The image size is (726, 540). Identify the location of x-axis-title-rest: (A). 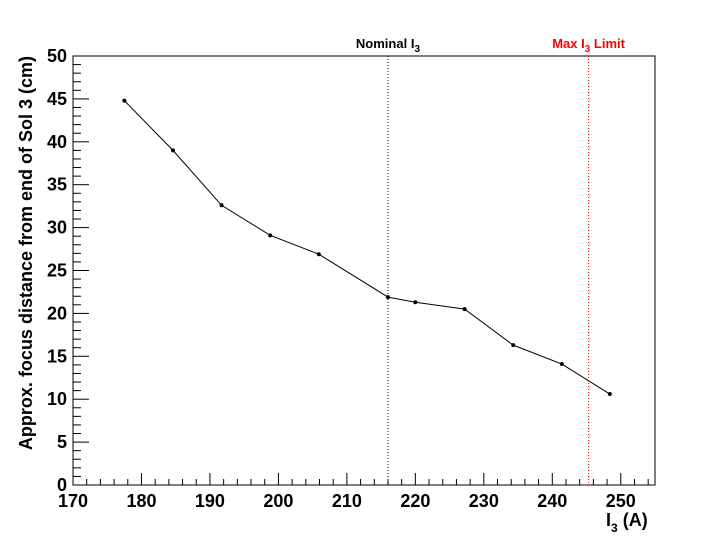
(633, 520).